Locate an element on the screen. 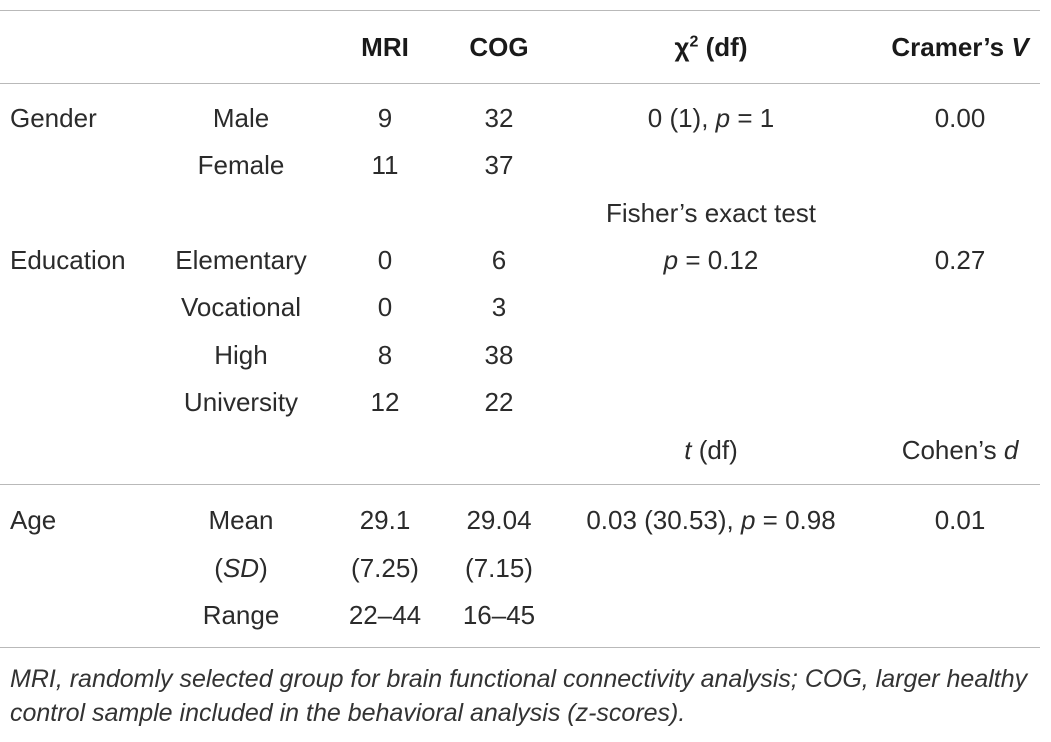  header-chi-square: χ2 (df) is located at coordinates (711, 47).